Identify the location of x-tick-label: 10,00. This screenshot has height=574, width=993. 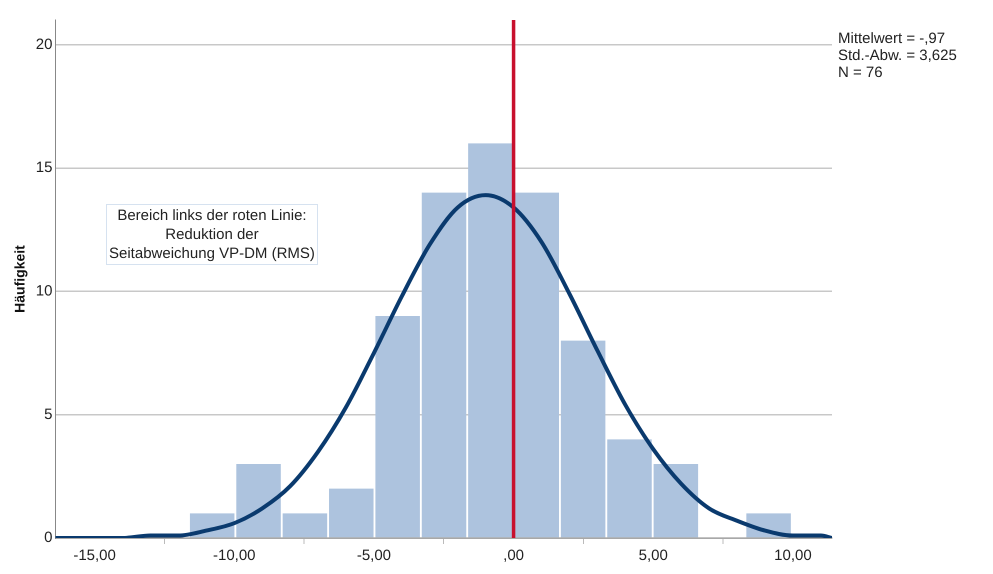
(793, 555).